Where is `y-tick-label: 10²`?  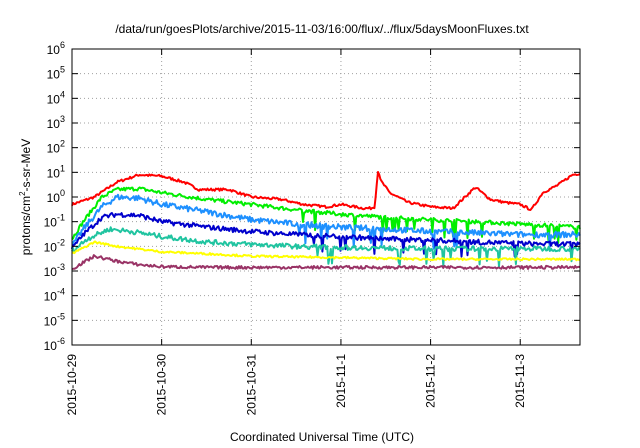
y-tick-label: 10² is located at coordinates (56, 147).